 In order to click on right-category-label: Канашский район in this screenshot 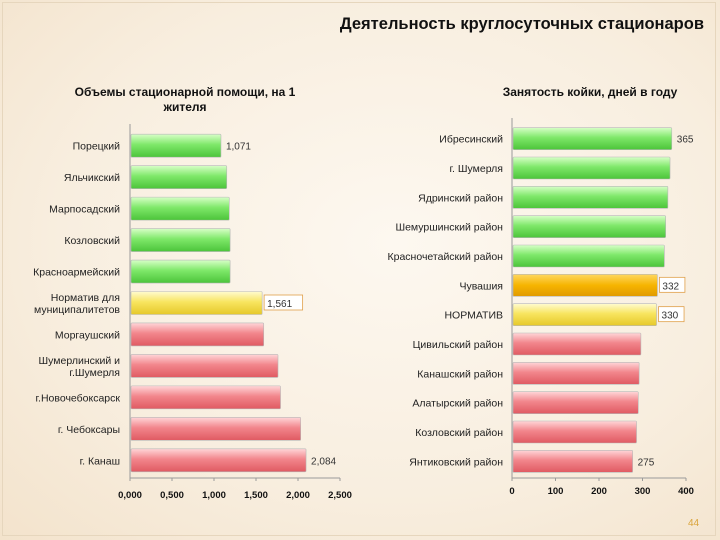, I will do `click(460, 374)`.